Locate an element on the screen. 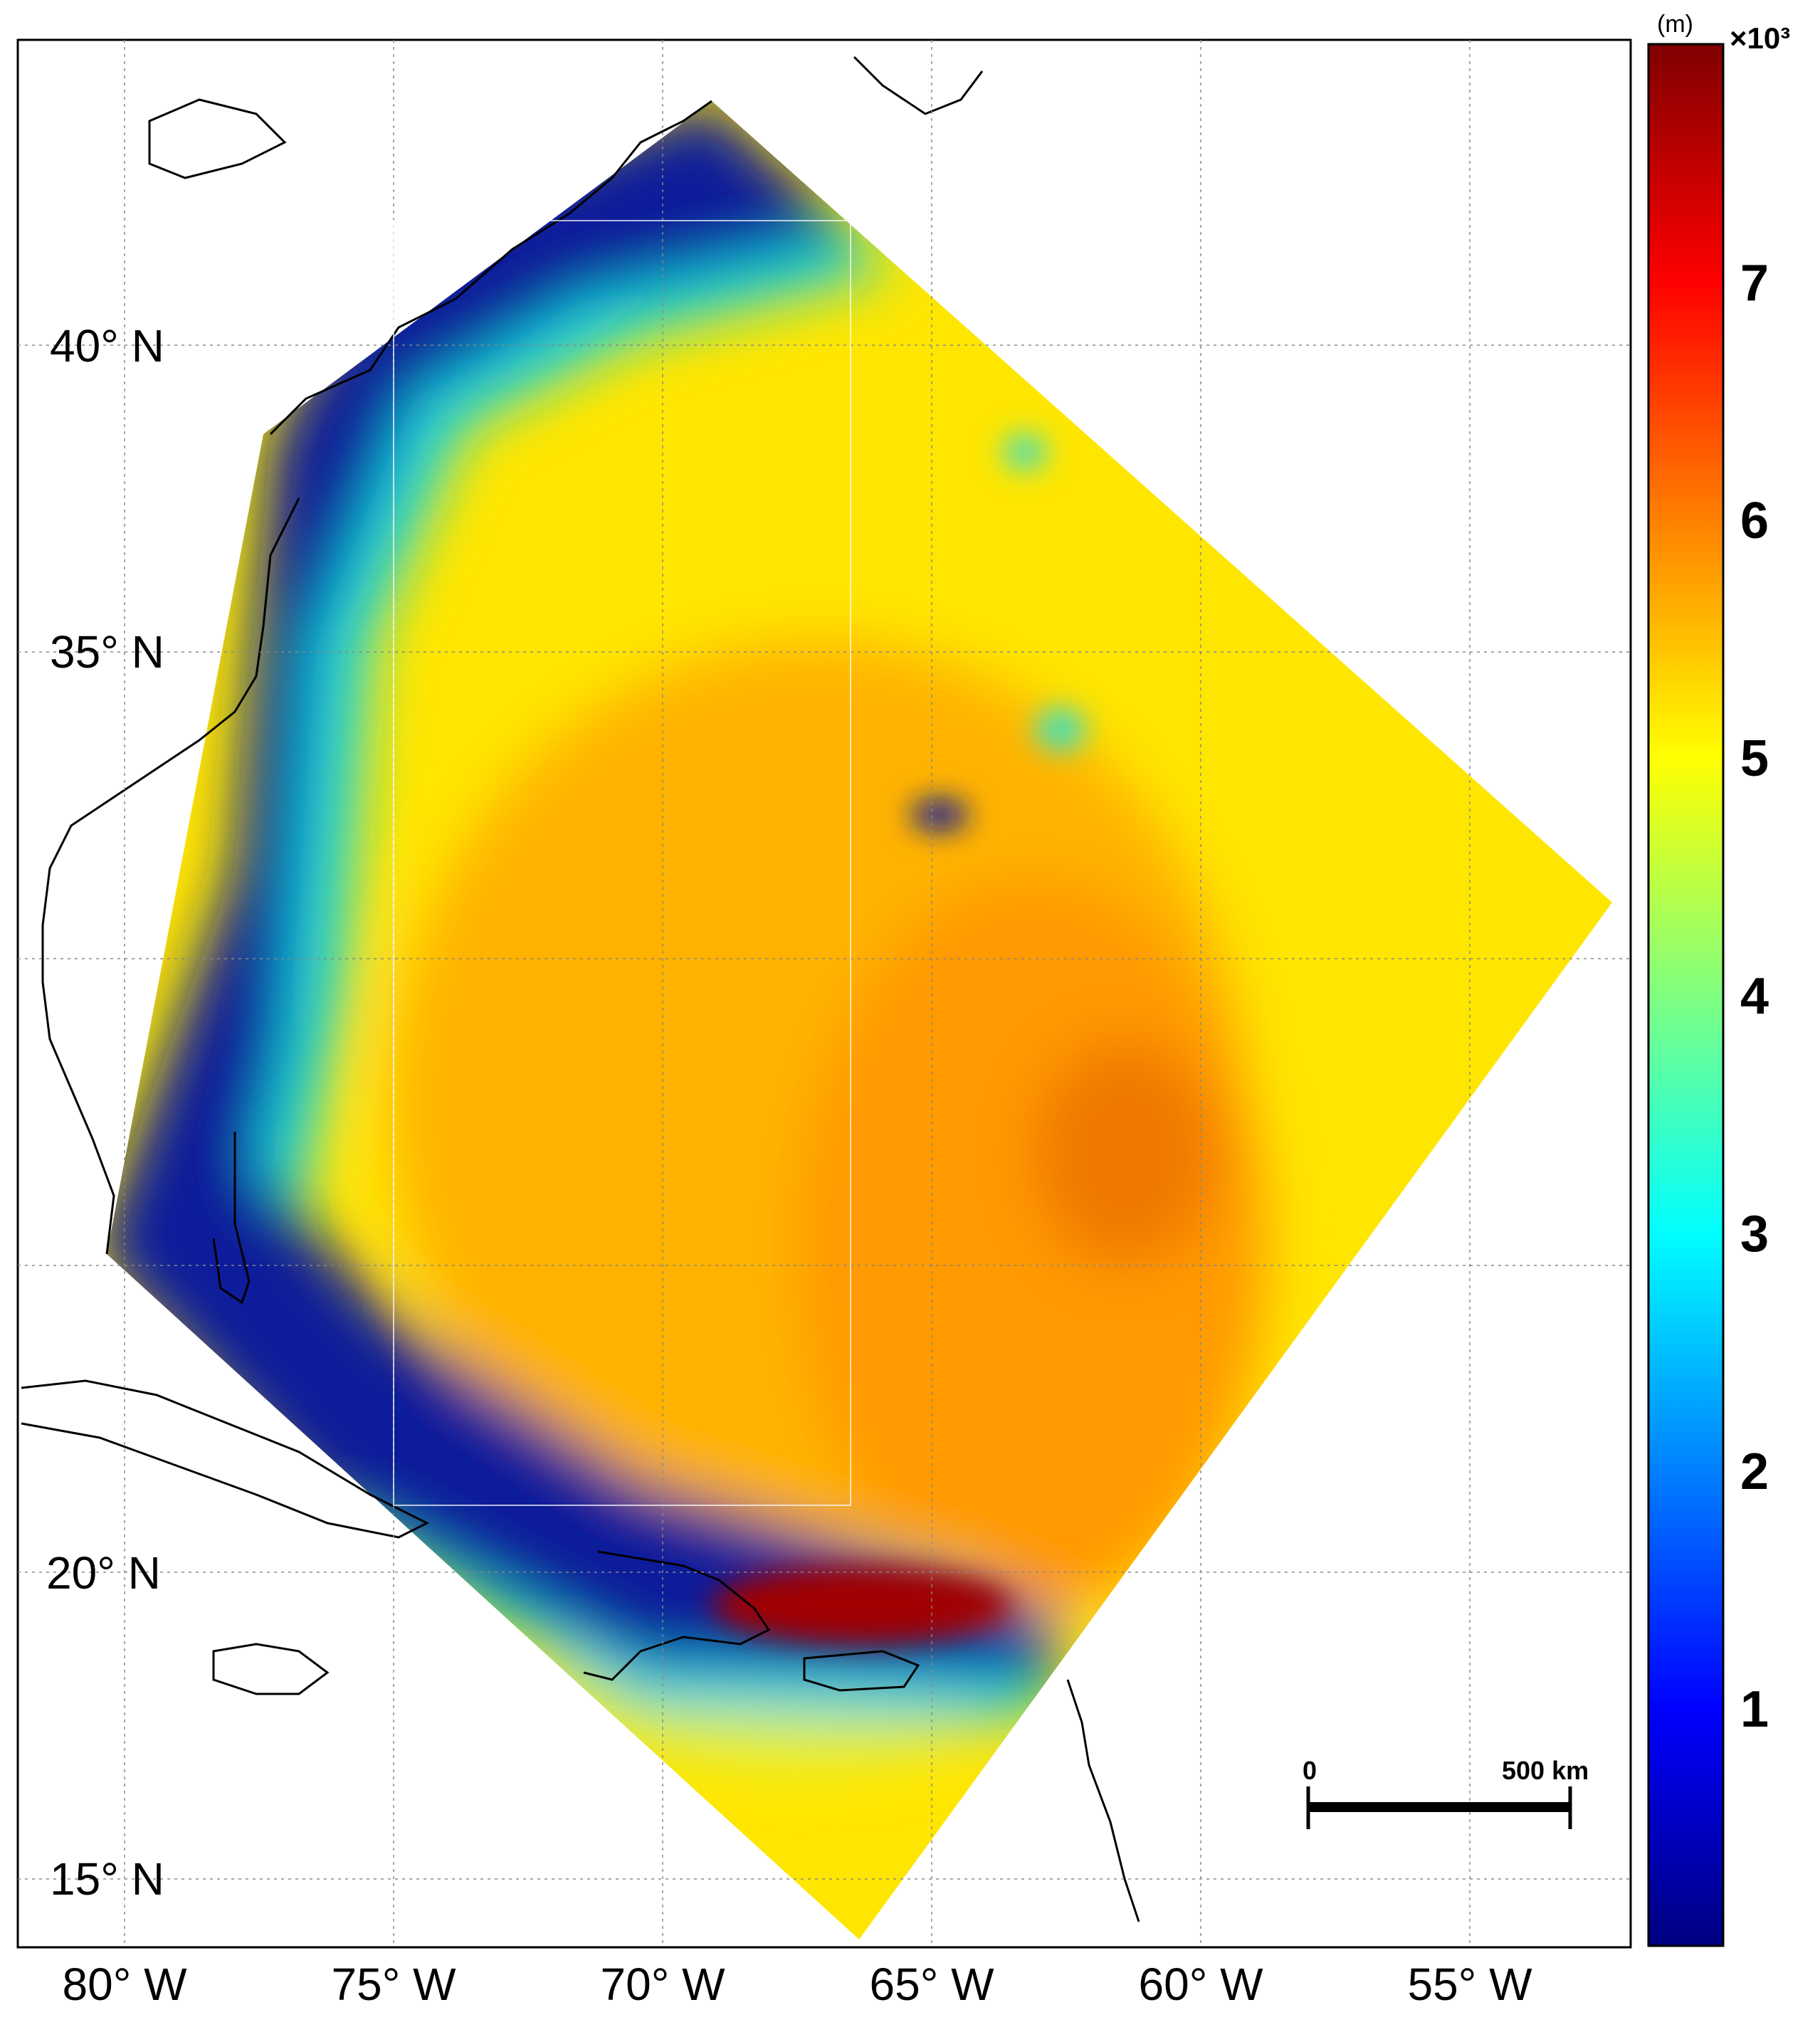 The image size is (1820, 2027). lat-label-40: 40° N is located at coordinates (107, 346).